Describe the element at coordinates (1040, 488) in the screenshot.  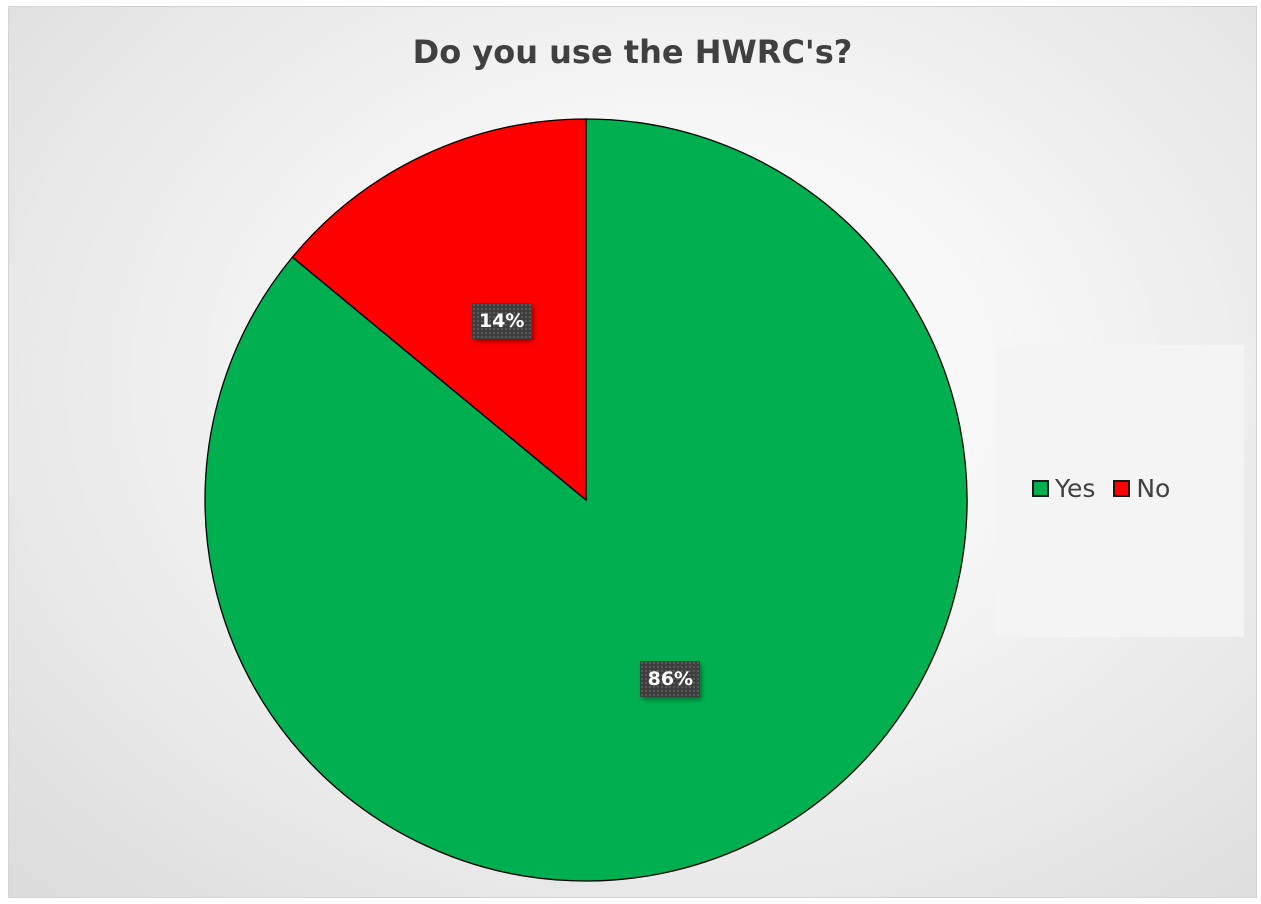
I see `legend-swatch-yes` at that location.